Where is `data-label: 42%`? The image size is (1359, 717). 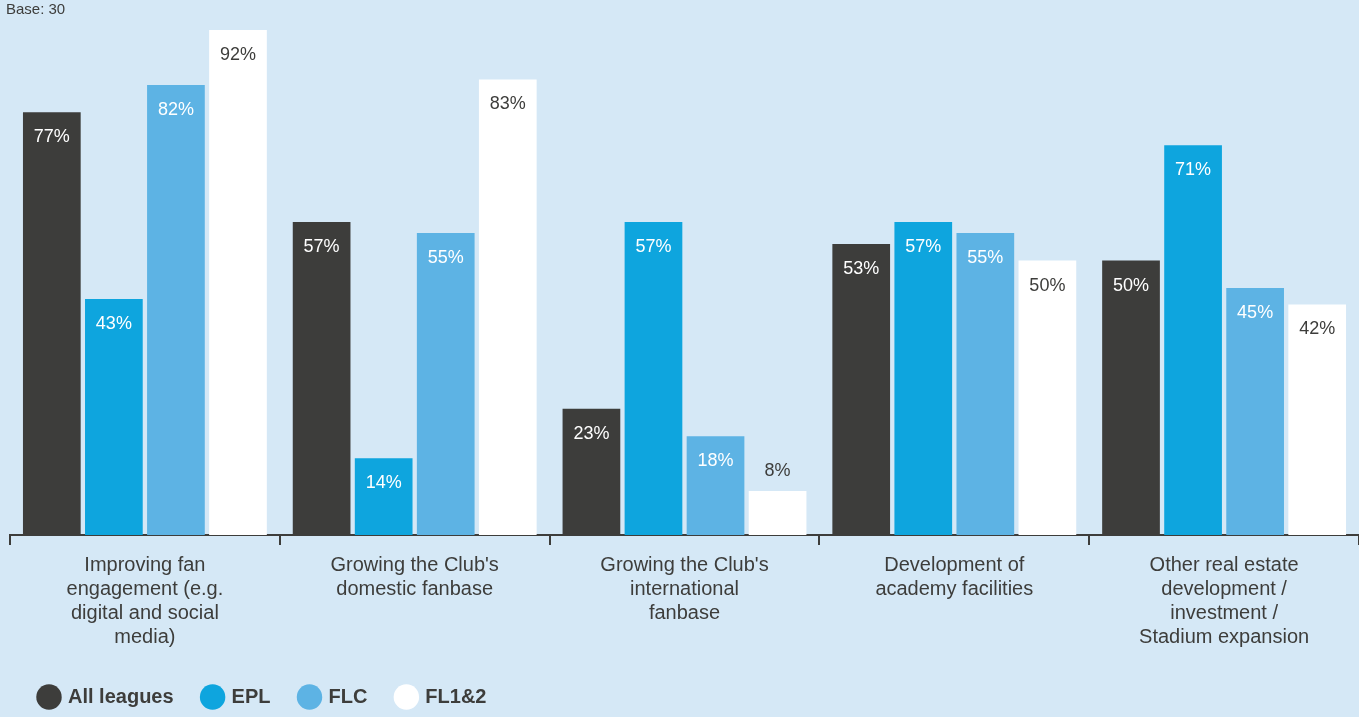
data-label: 42% is located at coordinates (1317, 328).